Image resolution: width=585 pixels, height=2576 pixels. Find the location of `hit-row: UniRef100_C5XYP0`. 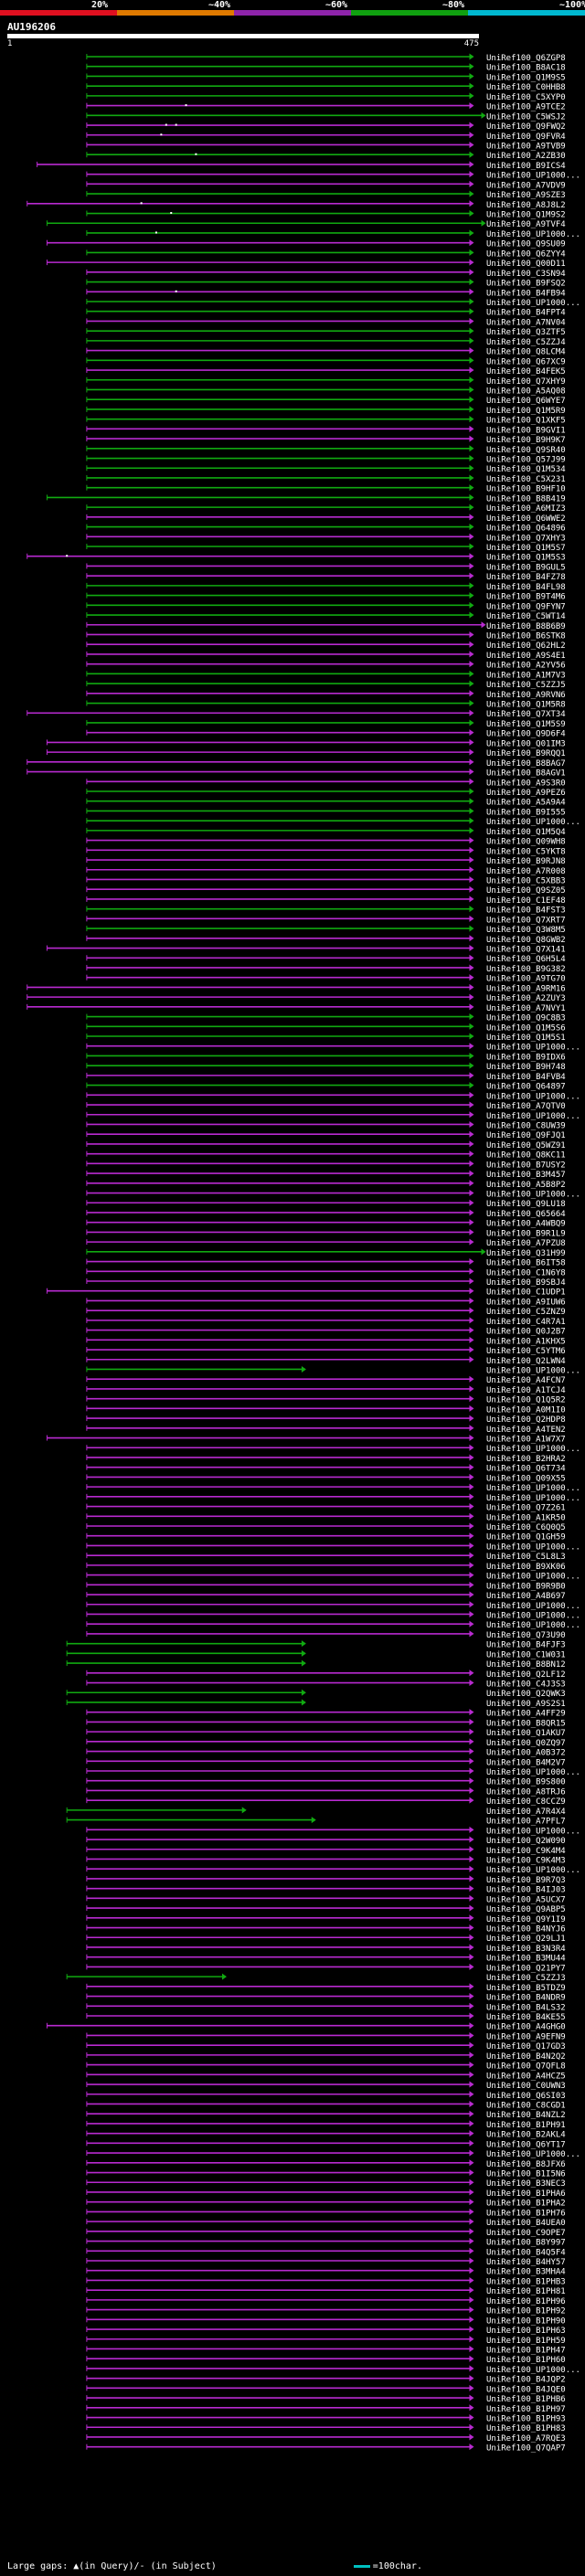

hit-row: UniRef100_C5XYP0 is located at coordinates (326, 97).